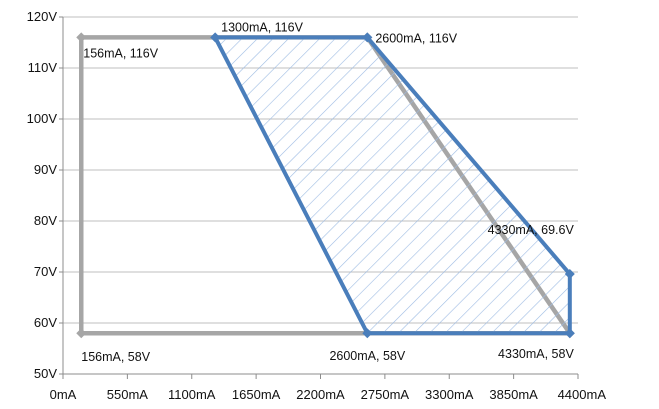  I want to click on x-tick-label: 1650mA, so click(256, 394).